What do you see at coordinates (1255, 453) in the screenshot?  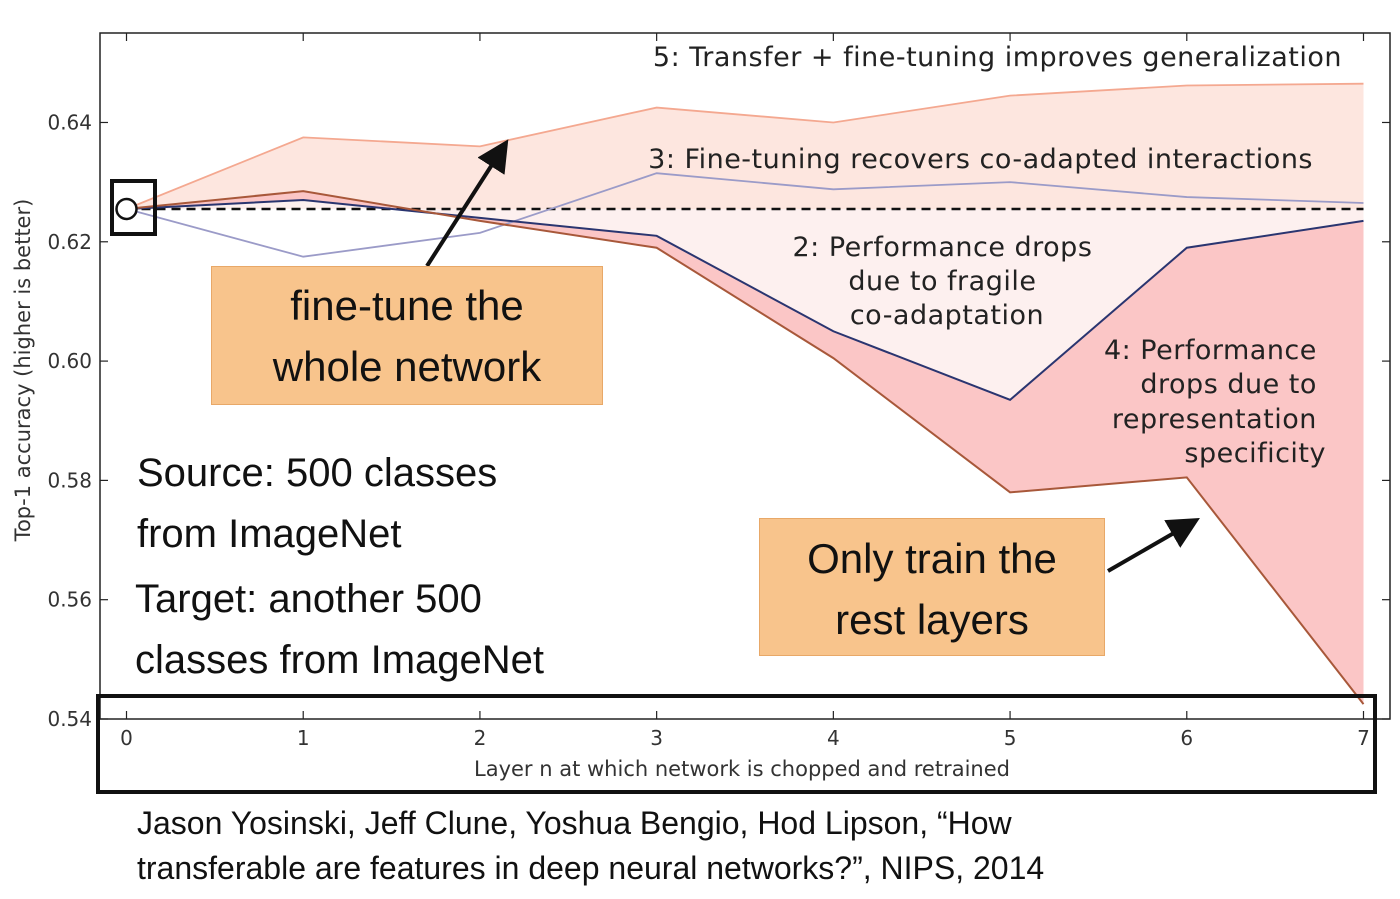 I see `annotation-4-line: specificity` at bounding box center [1255, 453].